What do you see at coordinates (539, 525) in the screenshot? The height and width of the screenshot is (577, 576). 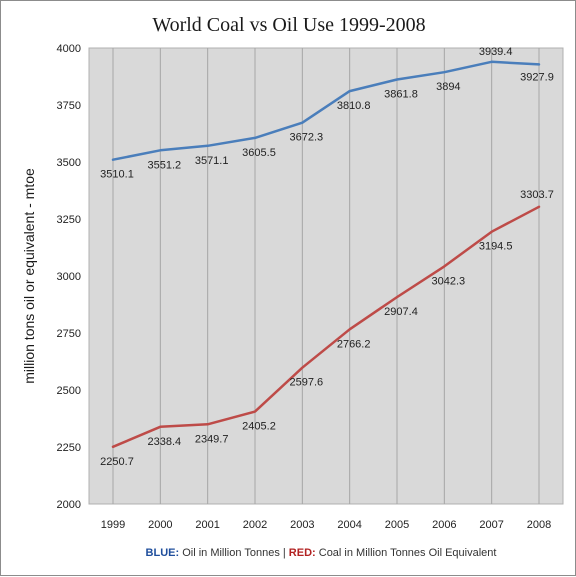 I see `x-tick-label: 2008` at bounding box center [539, 525].